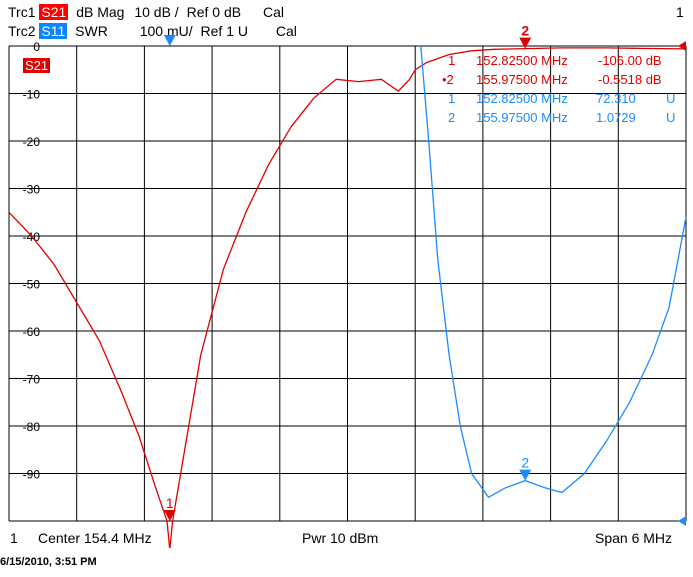 This screenshot has width=693, height=577. Describe the element at coordinates (340, 538) in the screenshot. I see `footer-power: Pwr 10 dBm` at that location.